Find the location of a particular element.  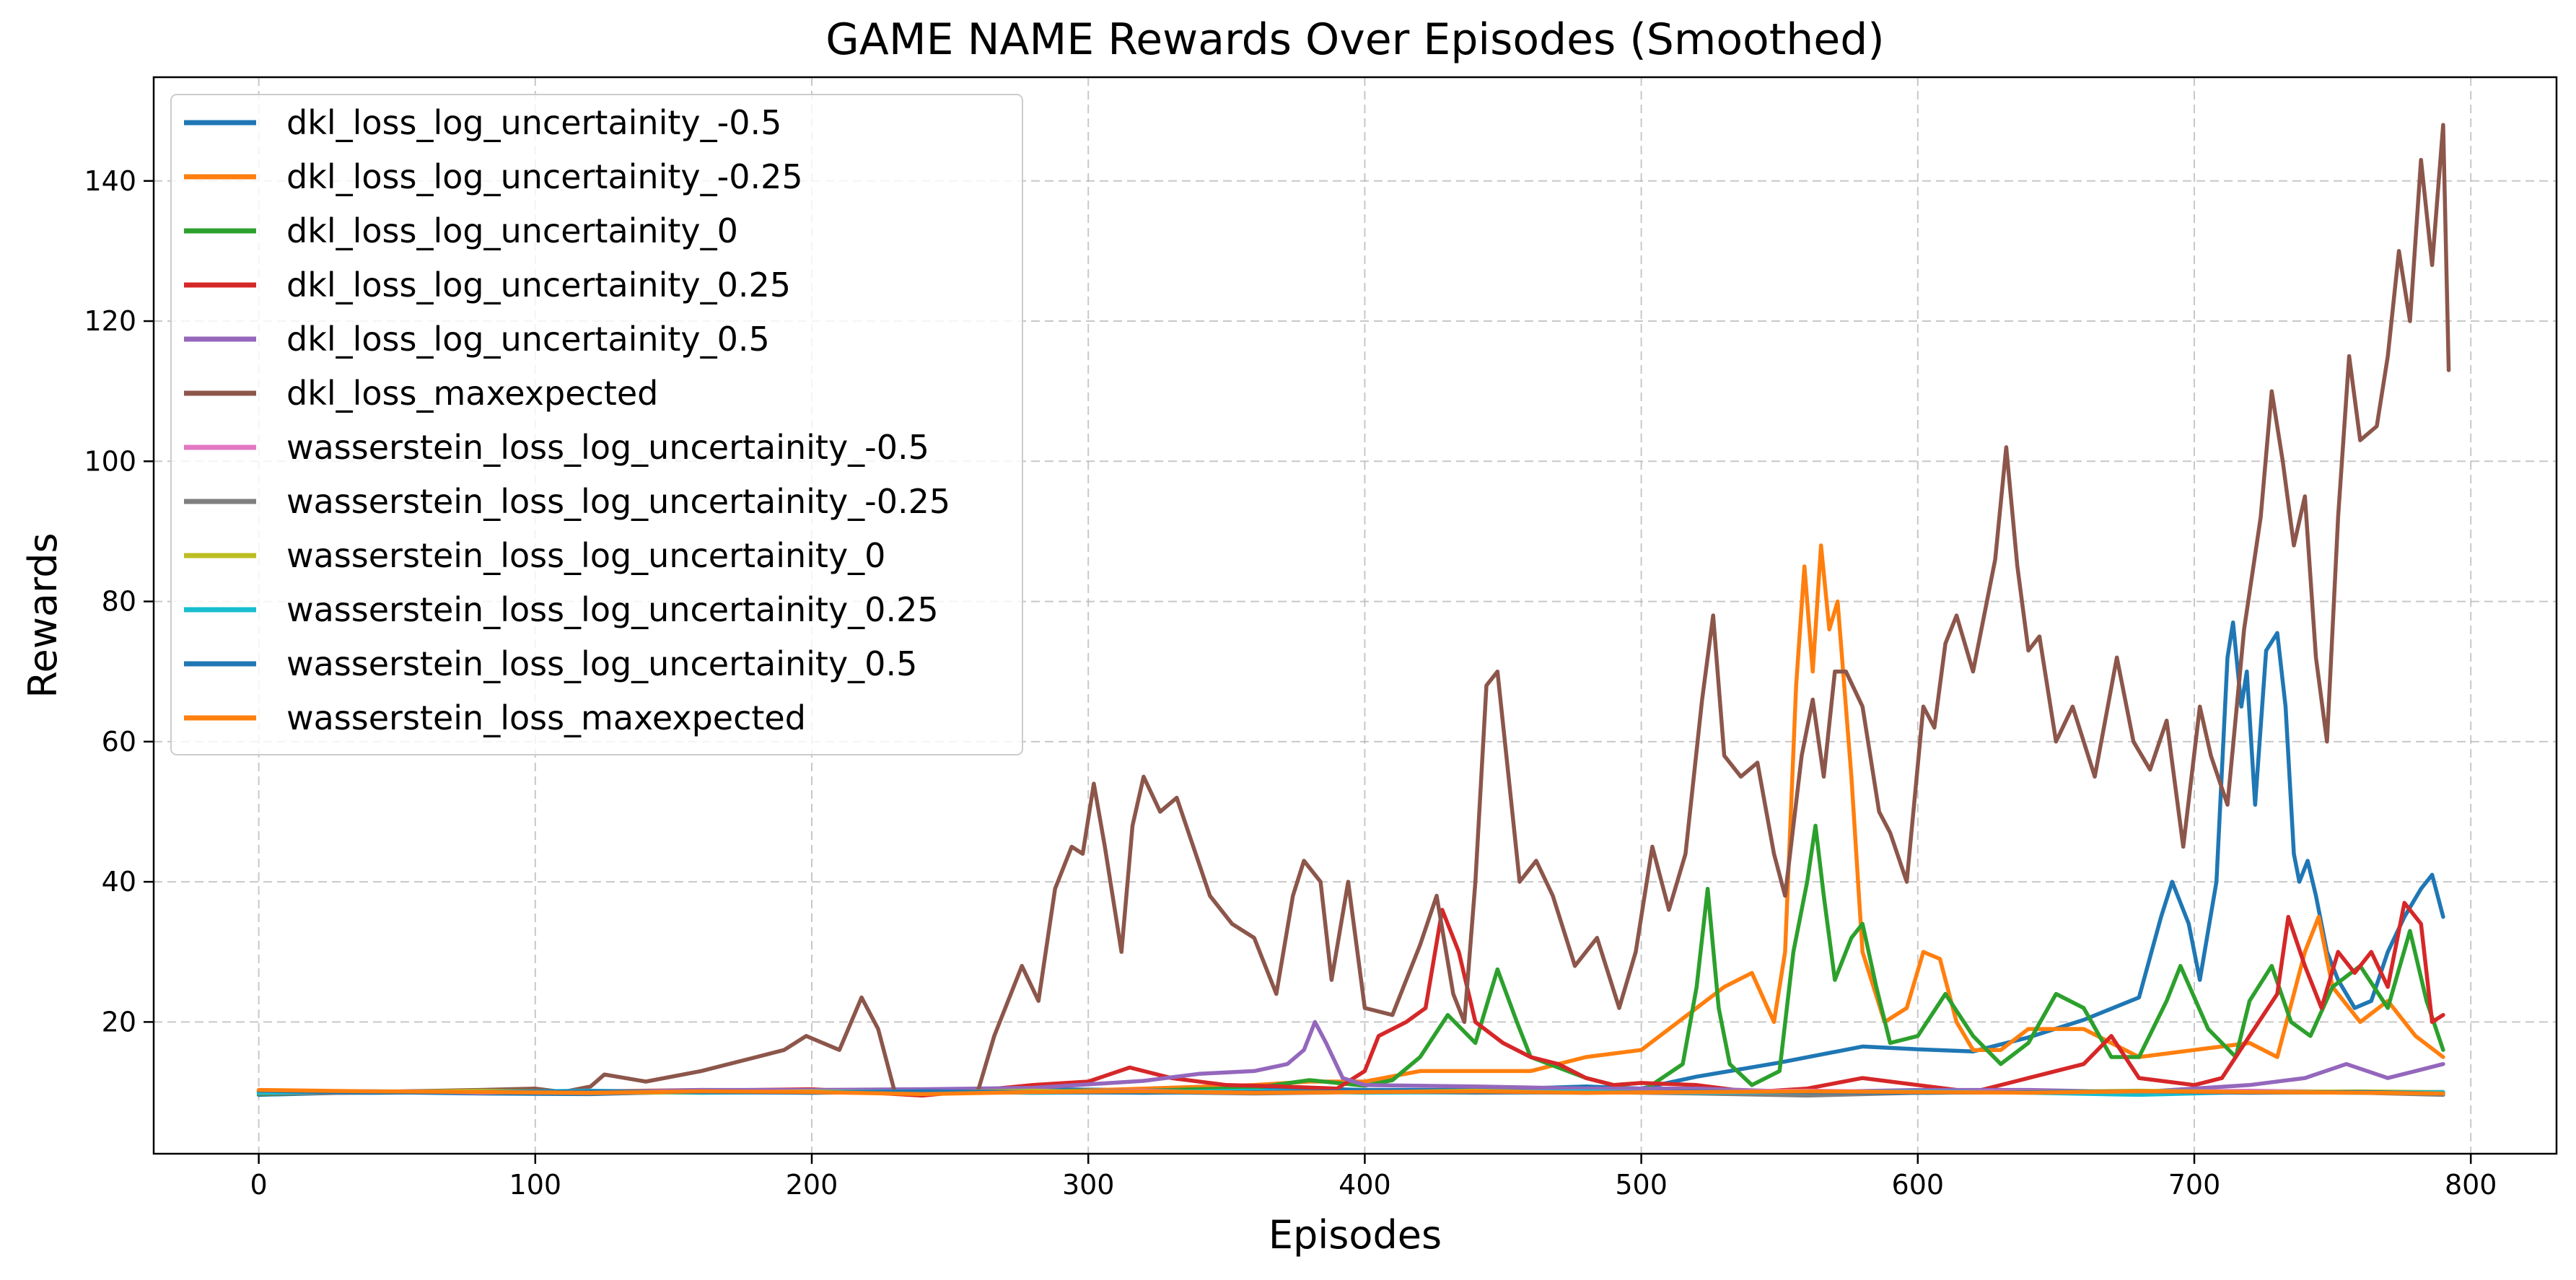

x-tick-label: 800 is located at coordinates (2471, 1185).